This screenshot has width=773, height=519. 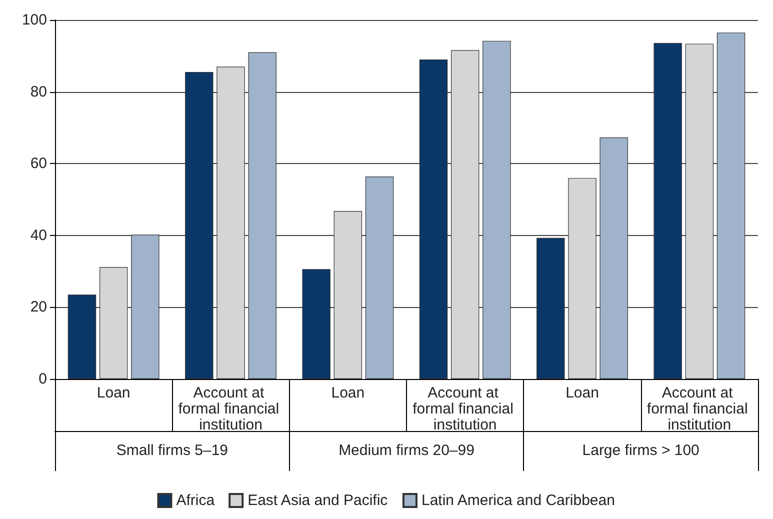 I want to click on y-tick-label: 40, so click(x=38, y=235).